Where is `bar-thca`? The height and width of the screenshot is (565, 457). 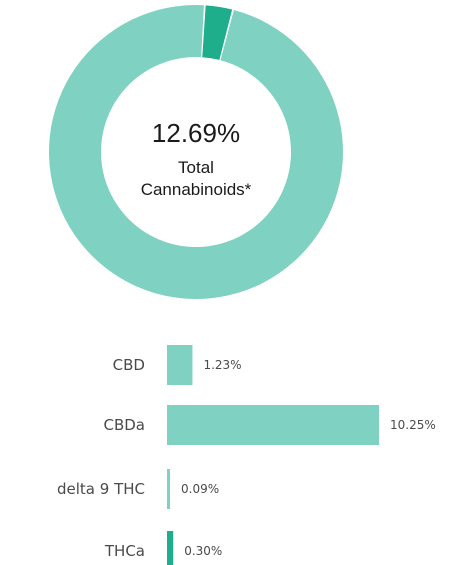 bar-thca is located at coordinates (170, 548).